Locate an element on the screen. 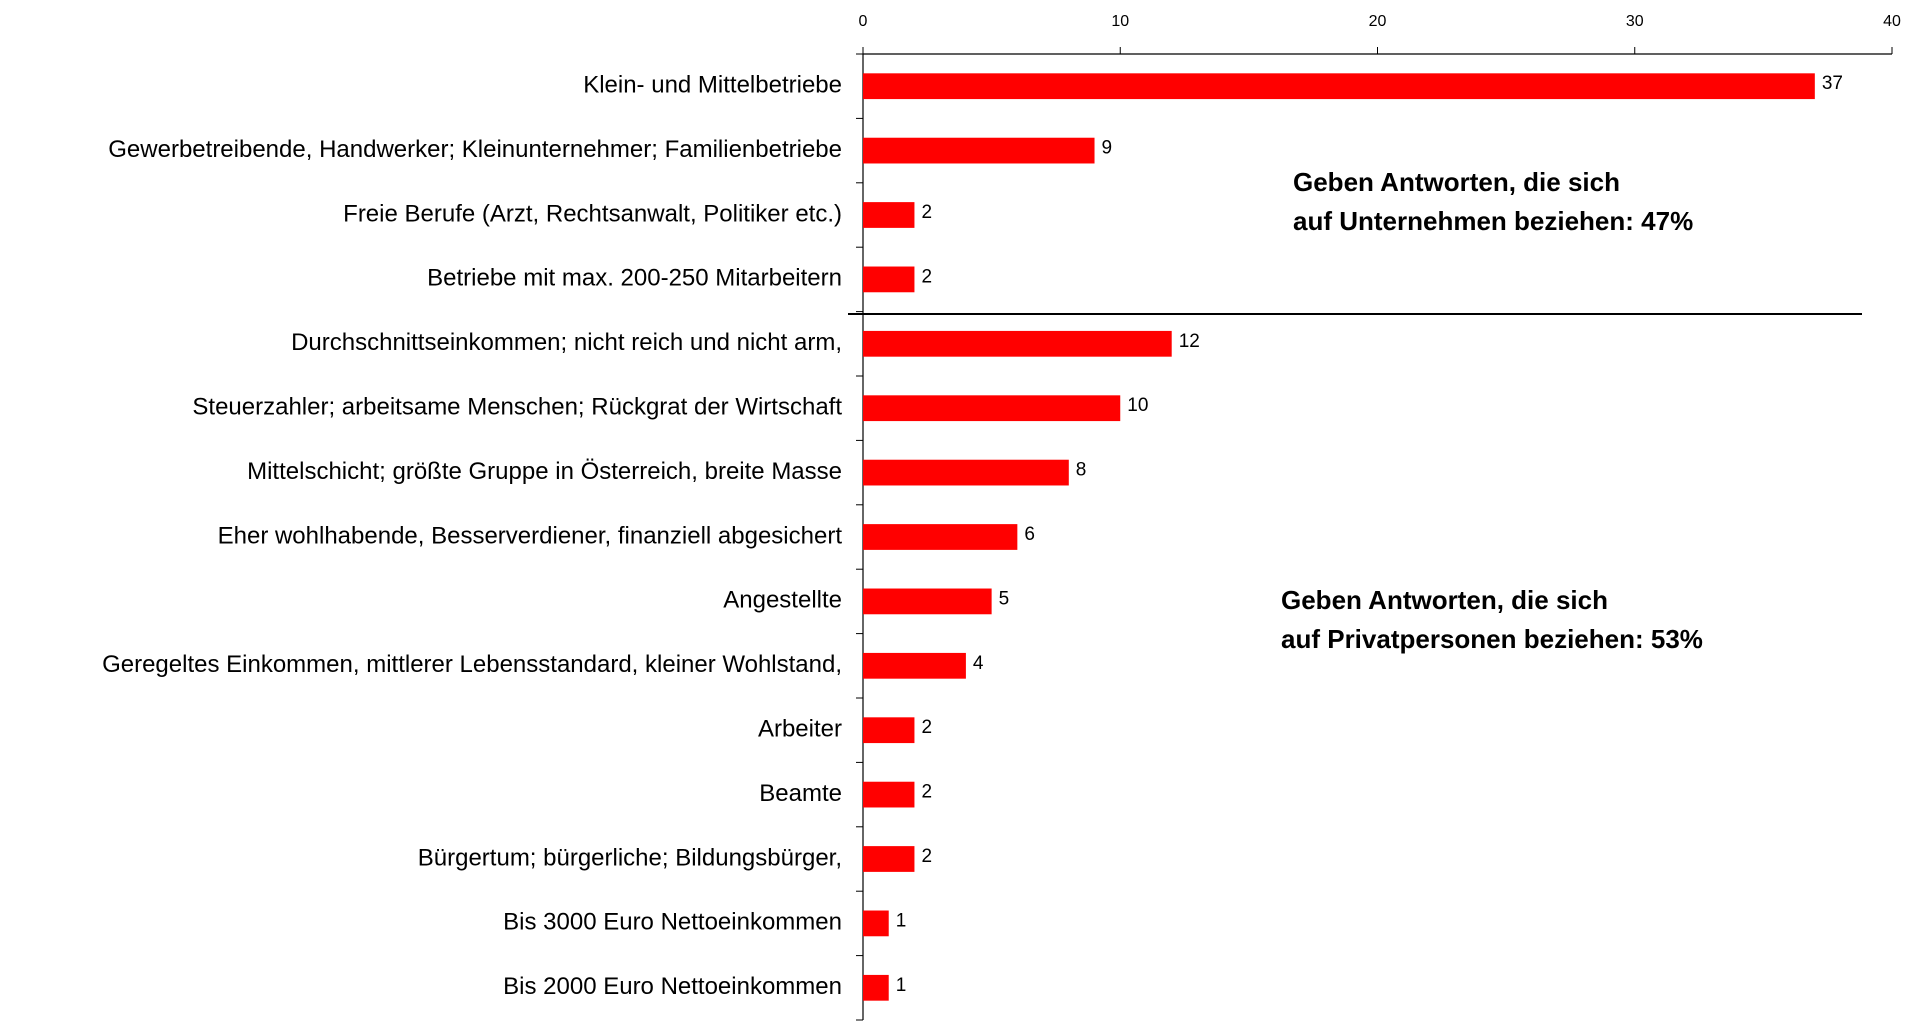 The image size is (1908, 1023). category-label: Bis 2000 Euro Nettoeinkommen is located at coordinates (672, 986).